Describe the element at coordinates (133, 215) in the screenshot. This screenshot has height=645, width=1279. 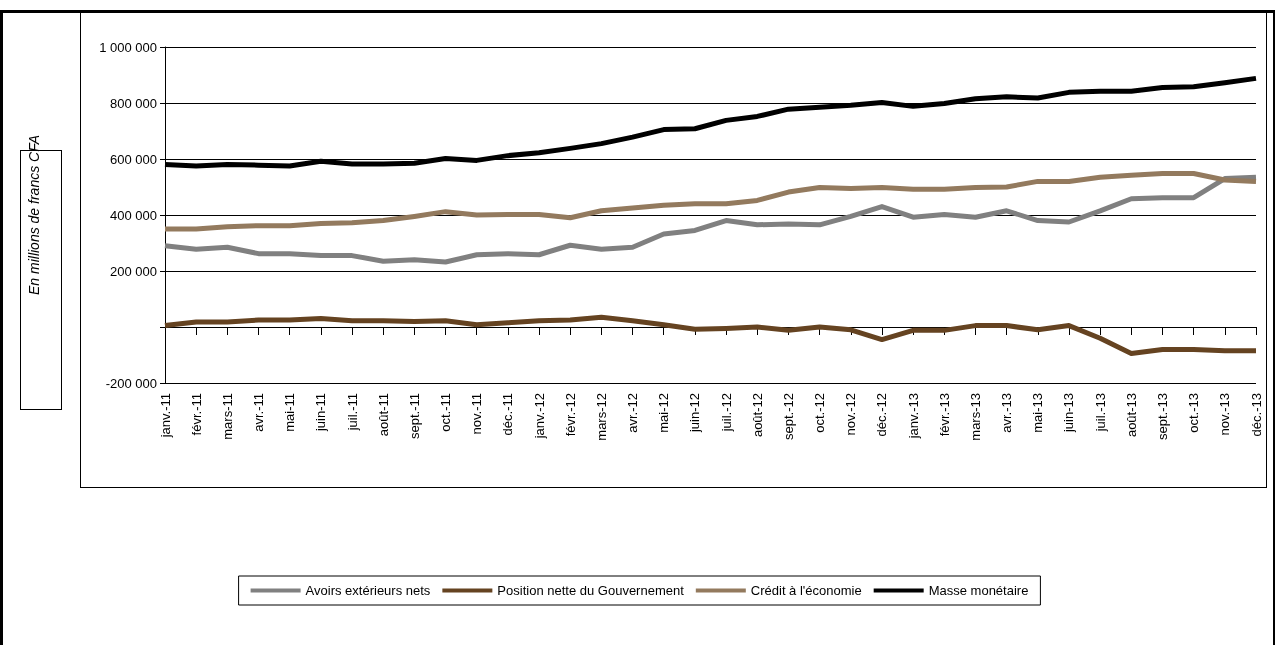
I see `y-tick-label: 400 000` at that location.